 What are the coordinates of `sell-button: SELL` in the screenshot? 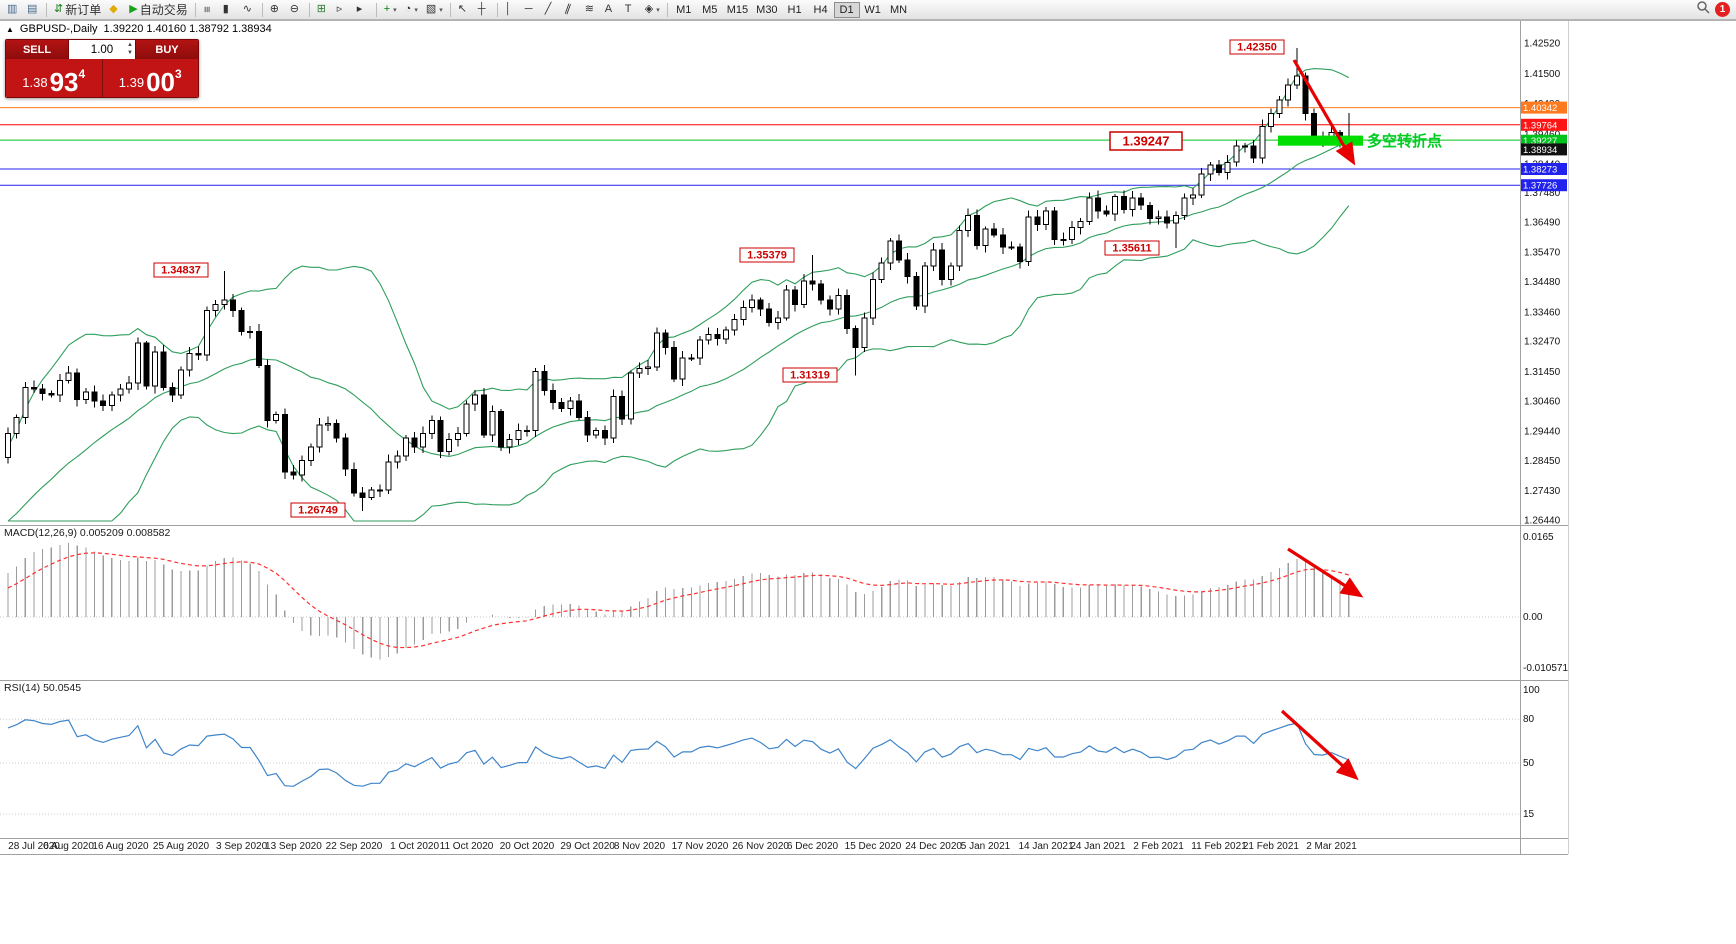 It's located at (37, 49).